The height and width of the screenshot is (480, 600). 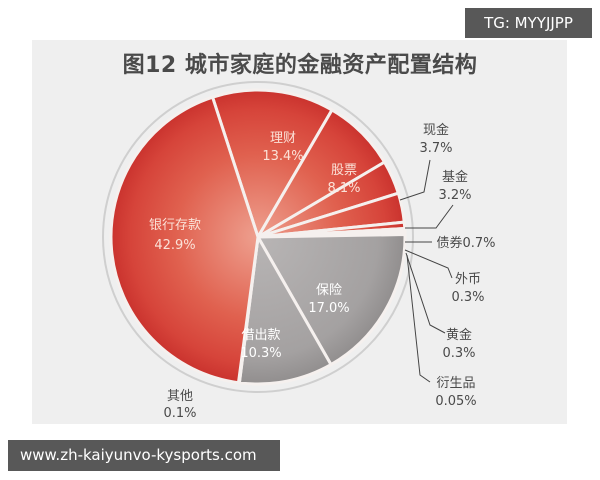 I want to click on label-gupiao-name: 股票, so click(x=344, y=170).